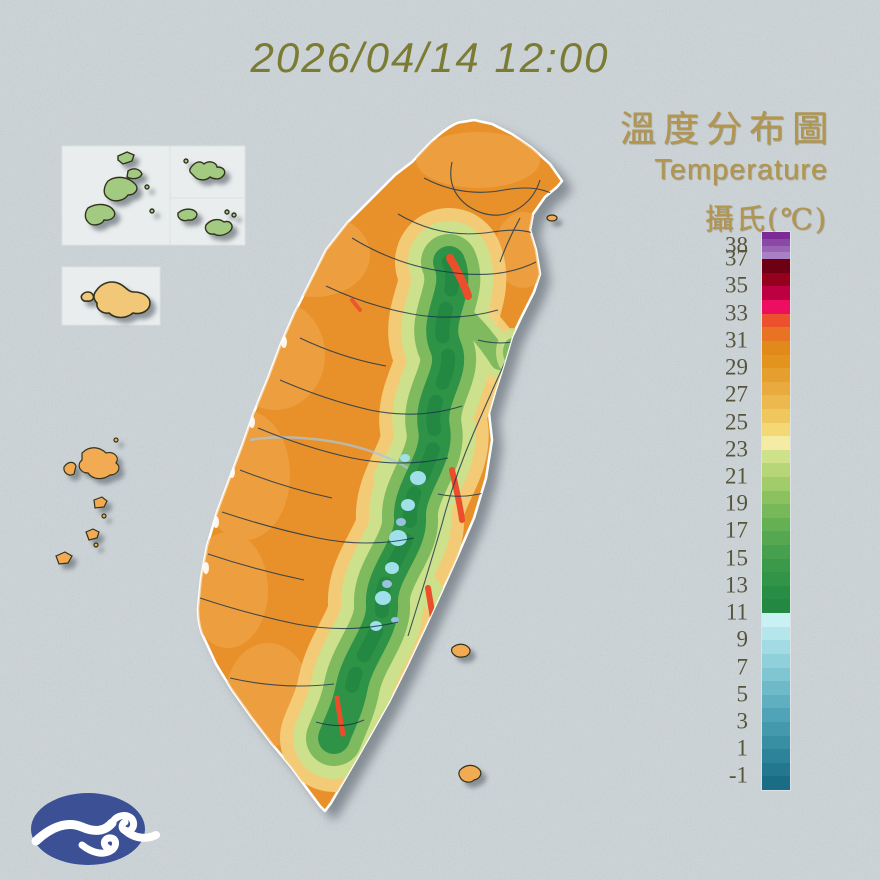 The height and width of the screenshot is (880, 880). What do you see at coordinates (736, 612) in the screenshot?
I see `colorbar-tick: 11` at bounding box center [736, 612].